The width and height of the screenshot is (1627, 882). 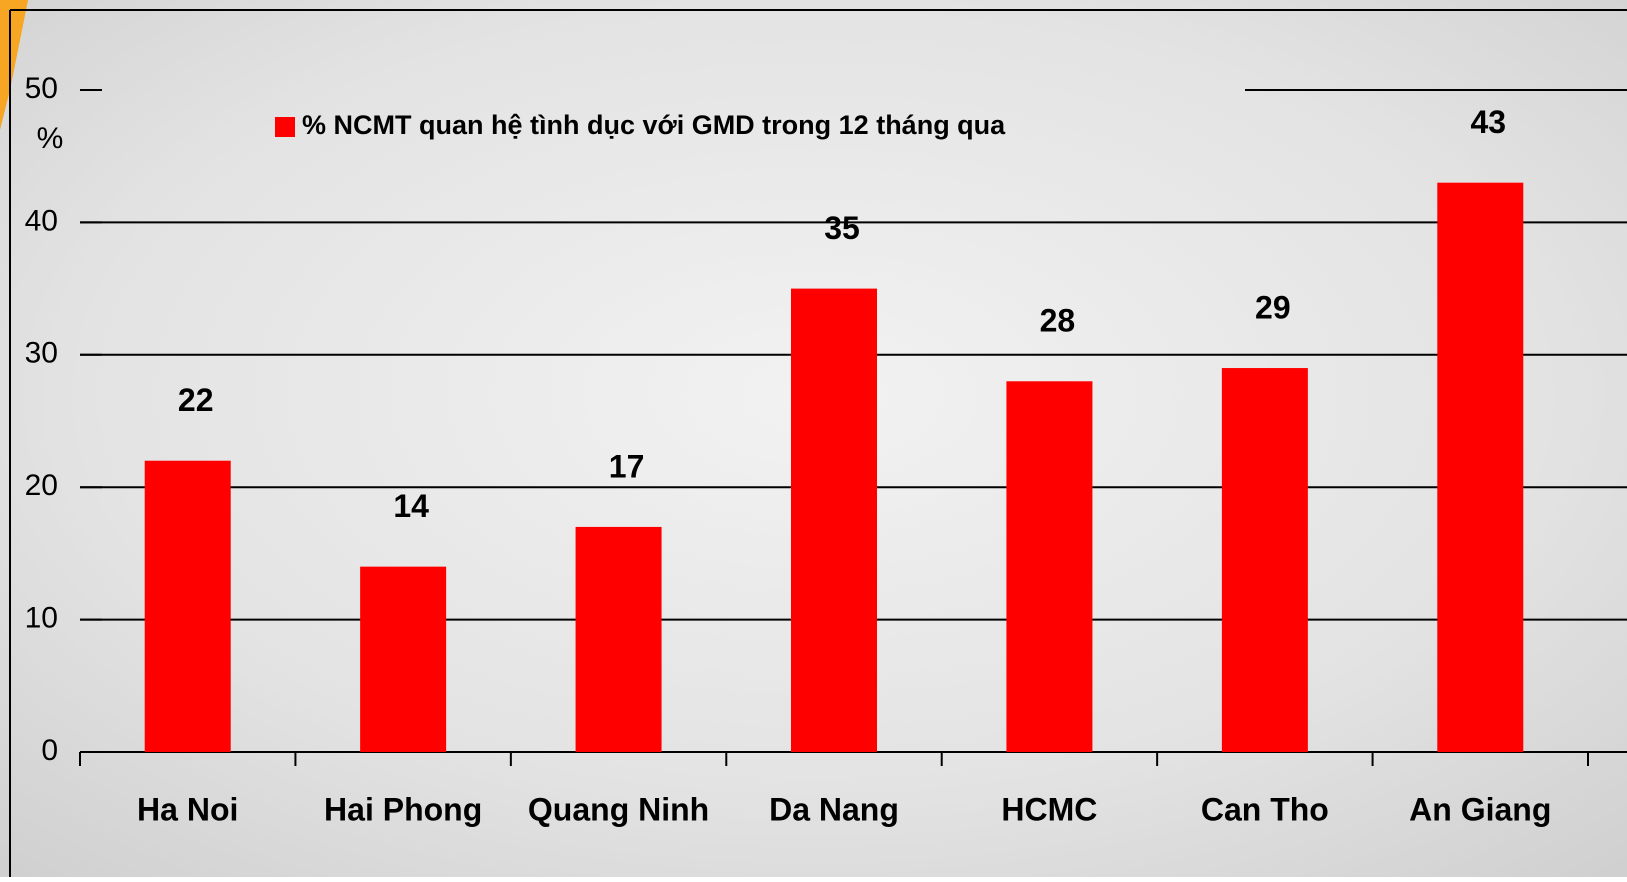 What do you see at coordinates (41, 618) in the screenshot?
I see `y-tick-label: 10` at bounding box center [41, 618].